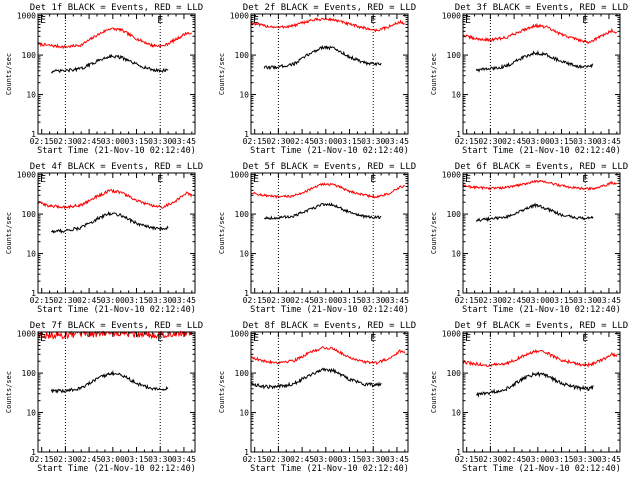 This screenshot has width=640, height=480. Describe the element at coordinates (329, 326) in the screenshot. I see `panel-title: Det 8f BLACK = Events, RED = LLD` at that location.